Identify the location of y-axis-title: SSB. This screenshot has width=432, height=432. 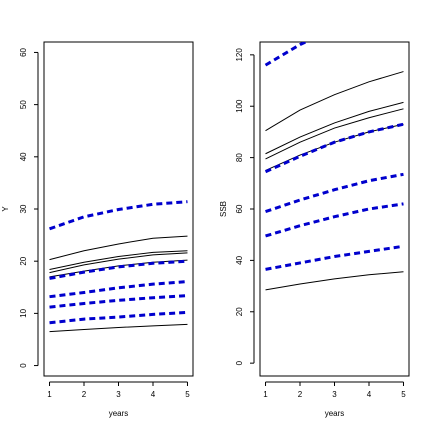
(223, 209).